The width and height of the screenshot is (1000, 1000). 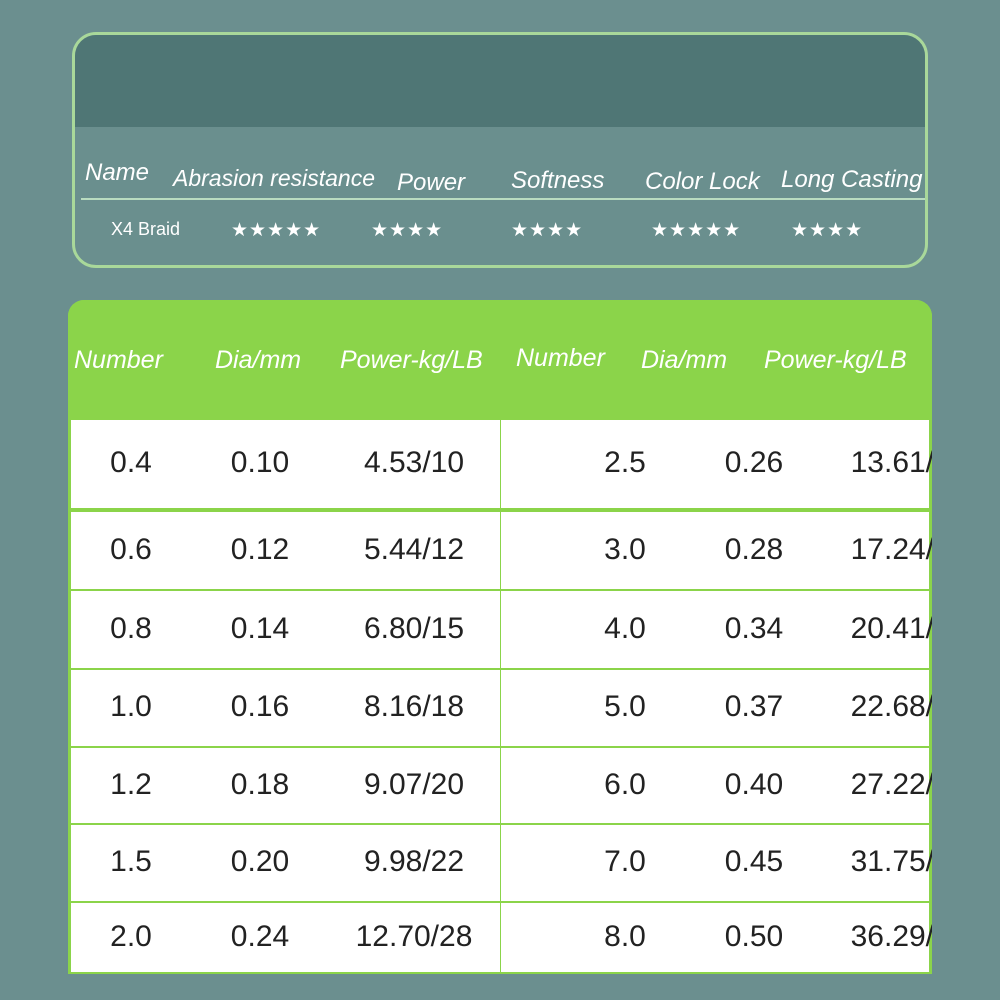 What do you see at coordinates (260, 936) in the screenshot?
I see `cell-diameter-left: 0.24` at bounding box center [260, 936].